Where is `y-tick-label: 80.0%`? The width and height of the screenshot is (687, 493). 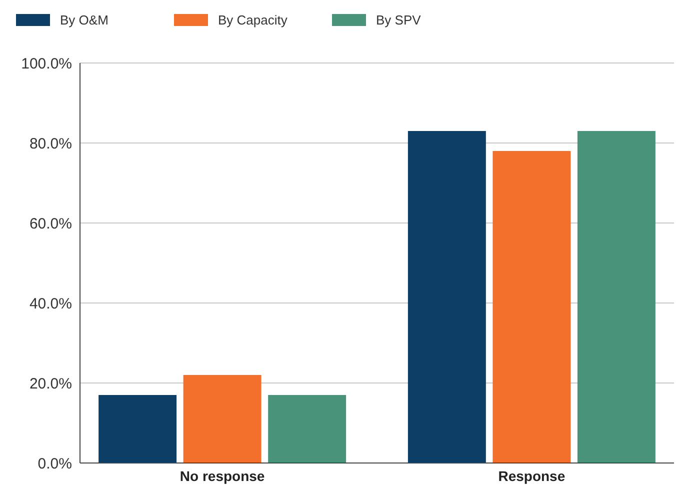 y-tick-label: 80.0% is located at coordinates (50, 143).